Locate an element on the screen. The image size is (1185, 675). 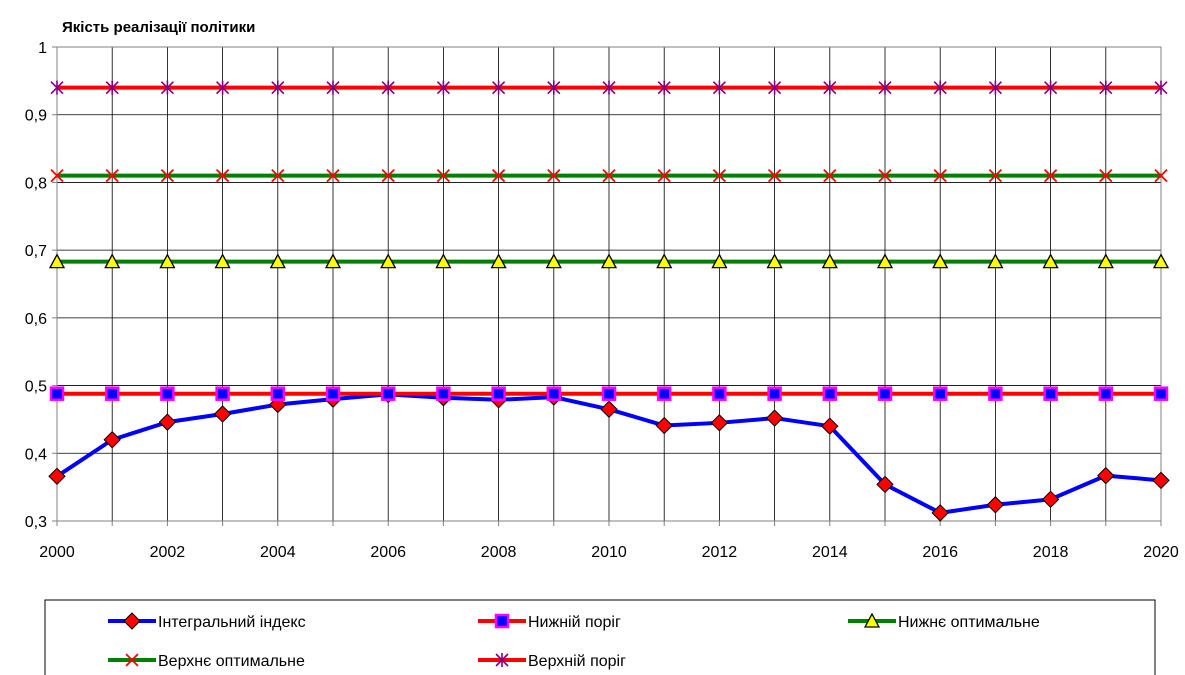
x-tick-label: 2000 is located at coordinates (57, 552).